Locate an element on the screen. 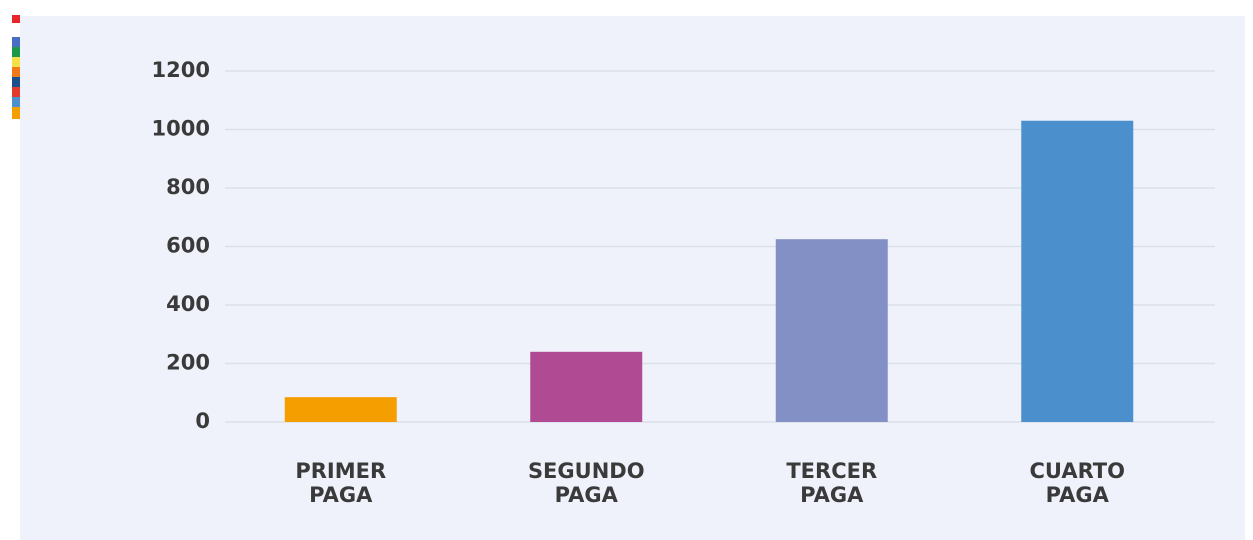  y-tick-label: 1200 is located at coordinates (181, 70).